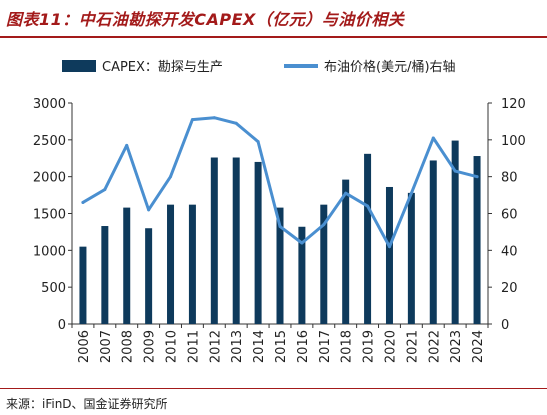 The width and height of the screenshot is (547, 415). What do you see at coordinates (53, 288) in the screenshot?
I see `left-tick-label: 500` at bounding box center [53, 288].